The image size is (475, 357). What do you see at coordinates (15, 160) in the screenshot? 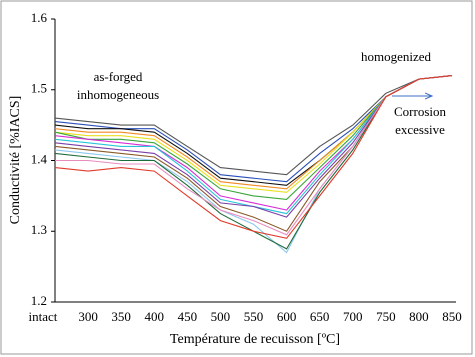
I see `y-axis-label: Conductivité [%IACS]` at bounding box center [15, 160].